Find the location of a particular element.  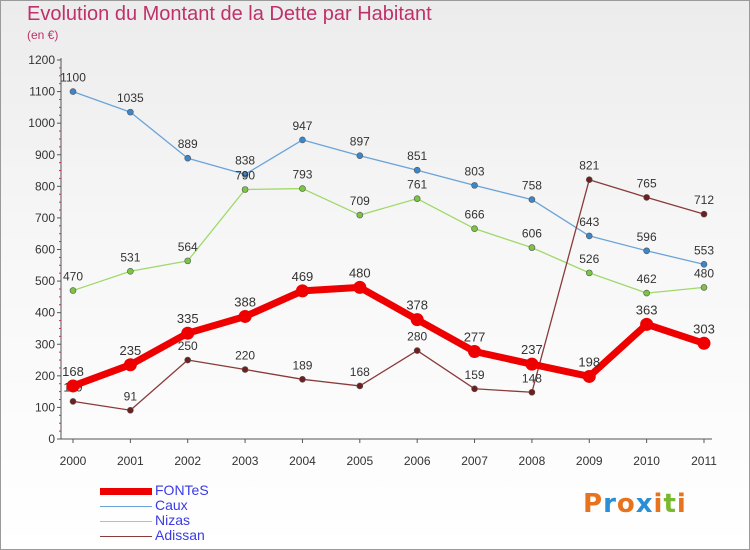

y-tick-label: 1000 is located at coordinates (41, 123).